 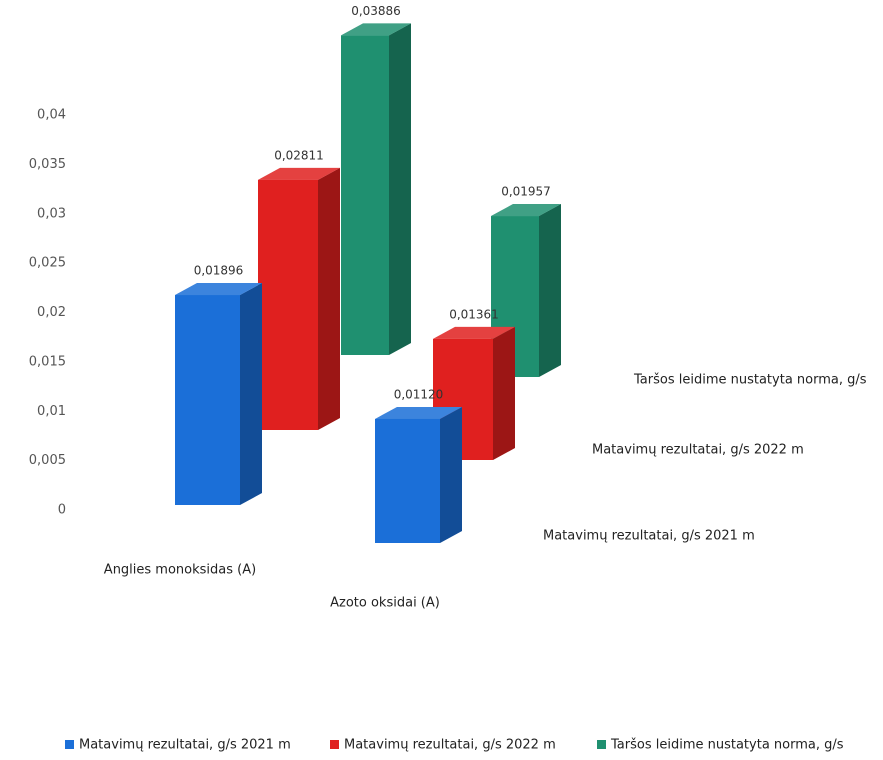 What do you see at coordinates (750, 380) in the screenshot?
I see `depth-label: Taršos leidime nustatyta norma, g/s` at bounding box center [750, 380].